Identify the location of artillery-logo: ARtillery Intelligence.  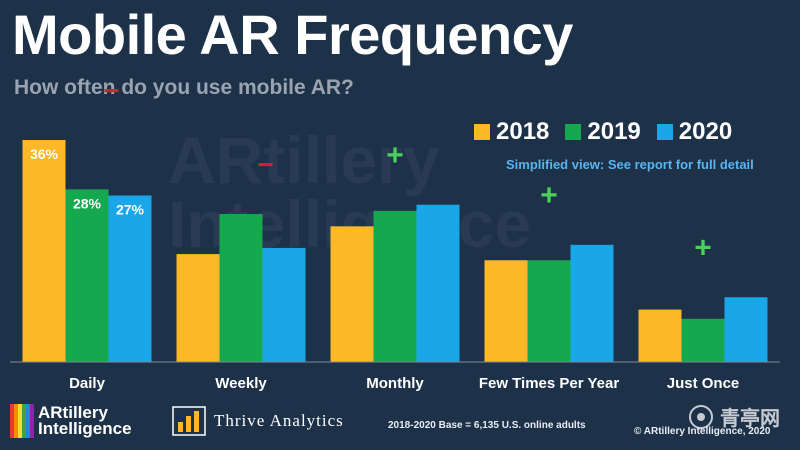
(71, 421).